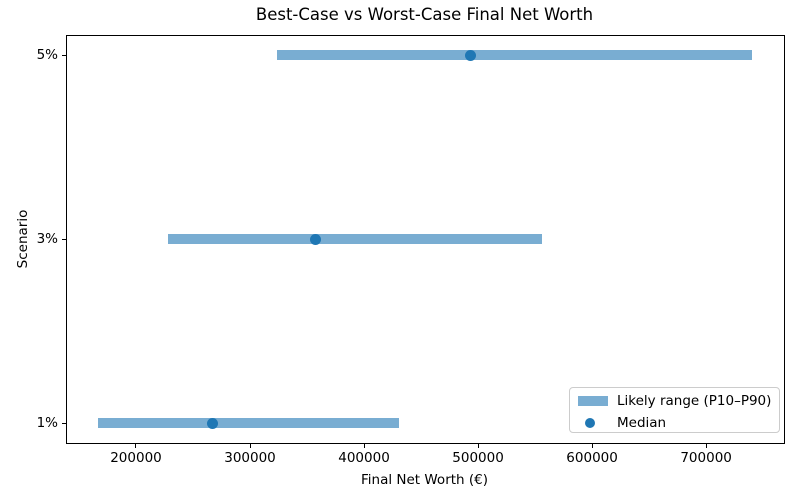 Image resolution: width=800 pixels, height=500 pixels. I want to click on x-tick-label: 700000, so click(706, 458).